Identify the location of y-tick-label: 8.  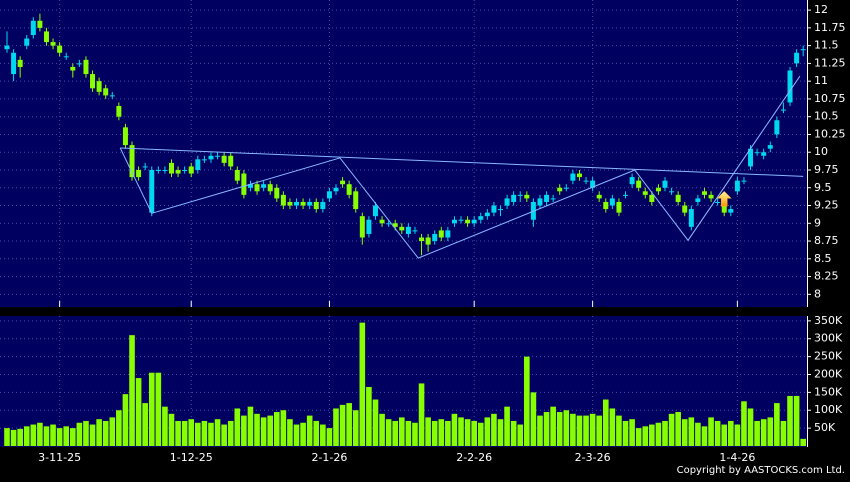
(817, 293).